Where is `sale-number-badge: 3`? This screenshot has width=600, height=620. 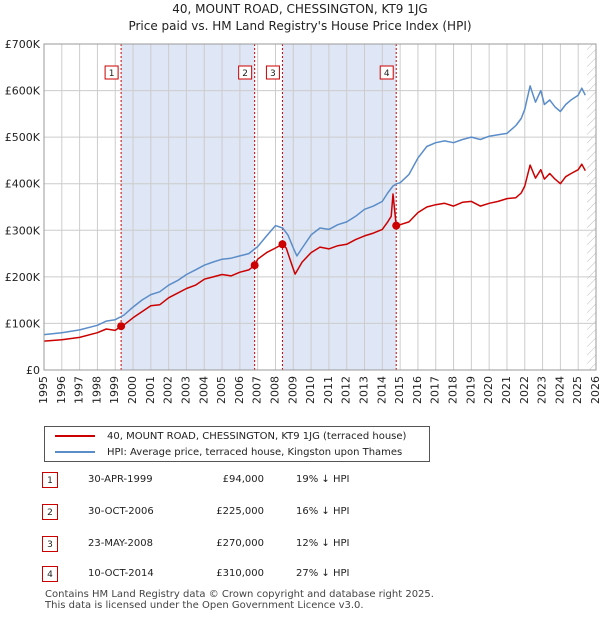 sale-number-badge: 3 is located at coordinates (50, 544).